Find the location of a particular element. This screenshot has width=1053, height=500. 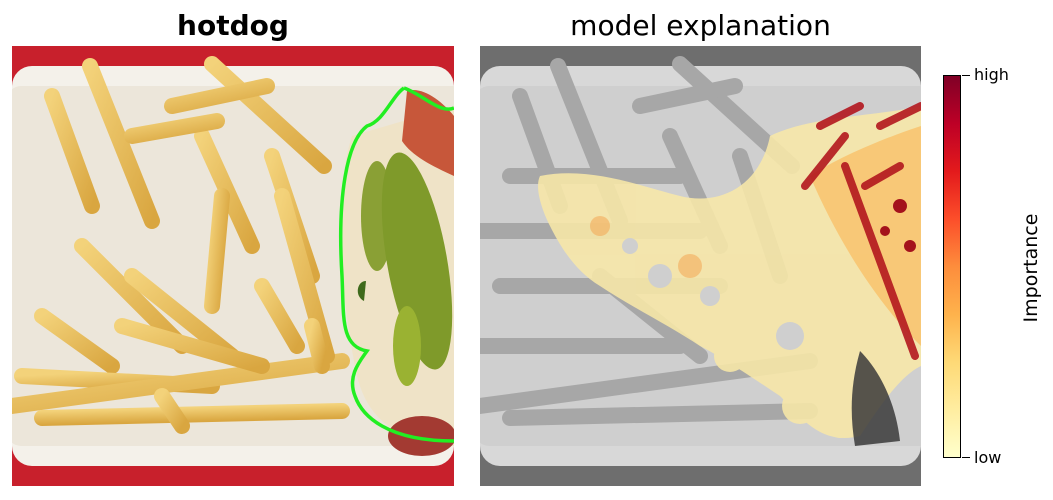

colorbar-low-label: low is located at coordinates (988, 457).